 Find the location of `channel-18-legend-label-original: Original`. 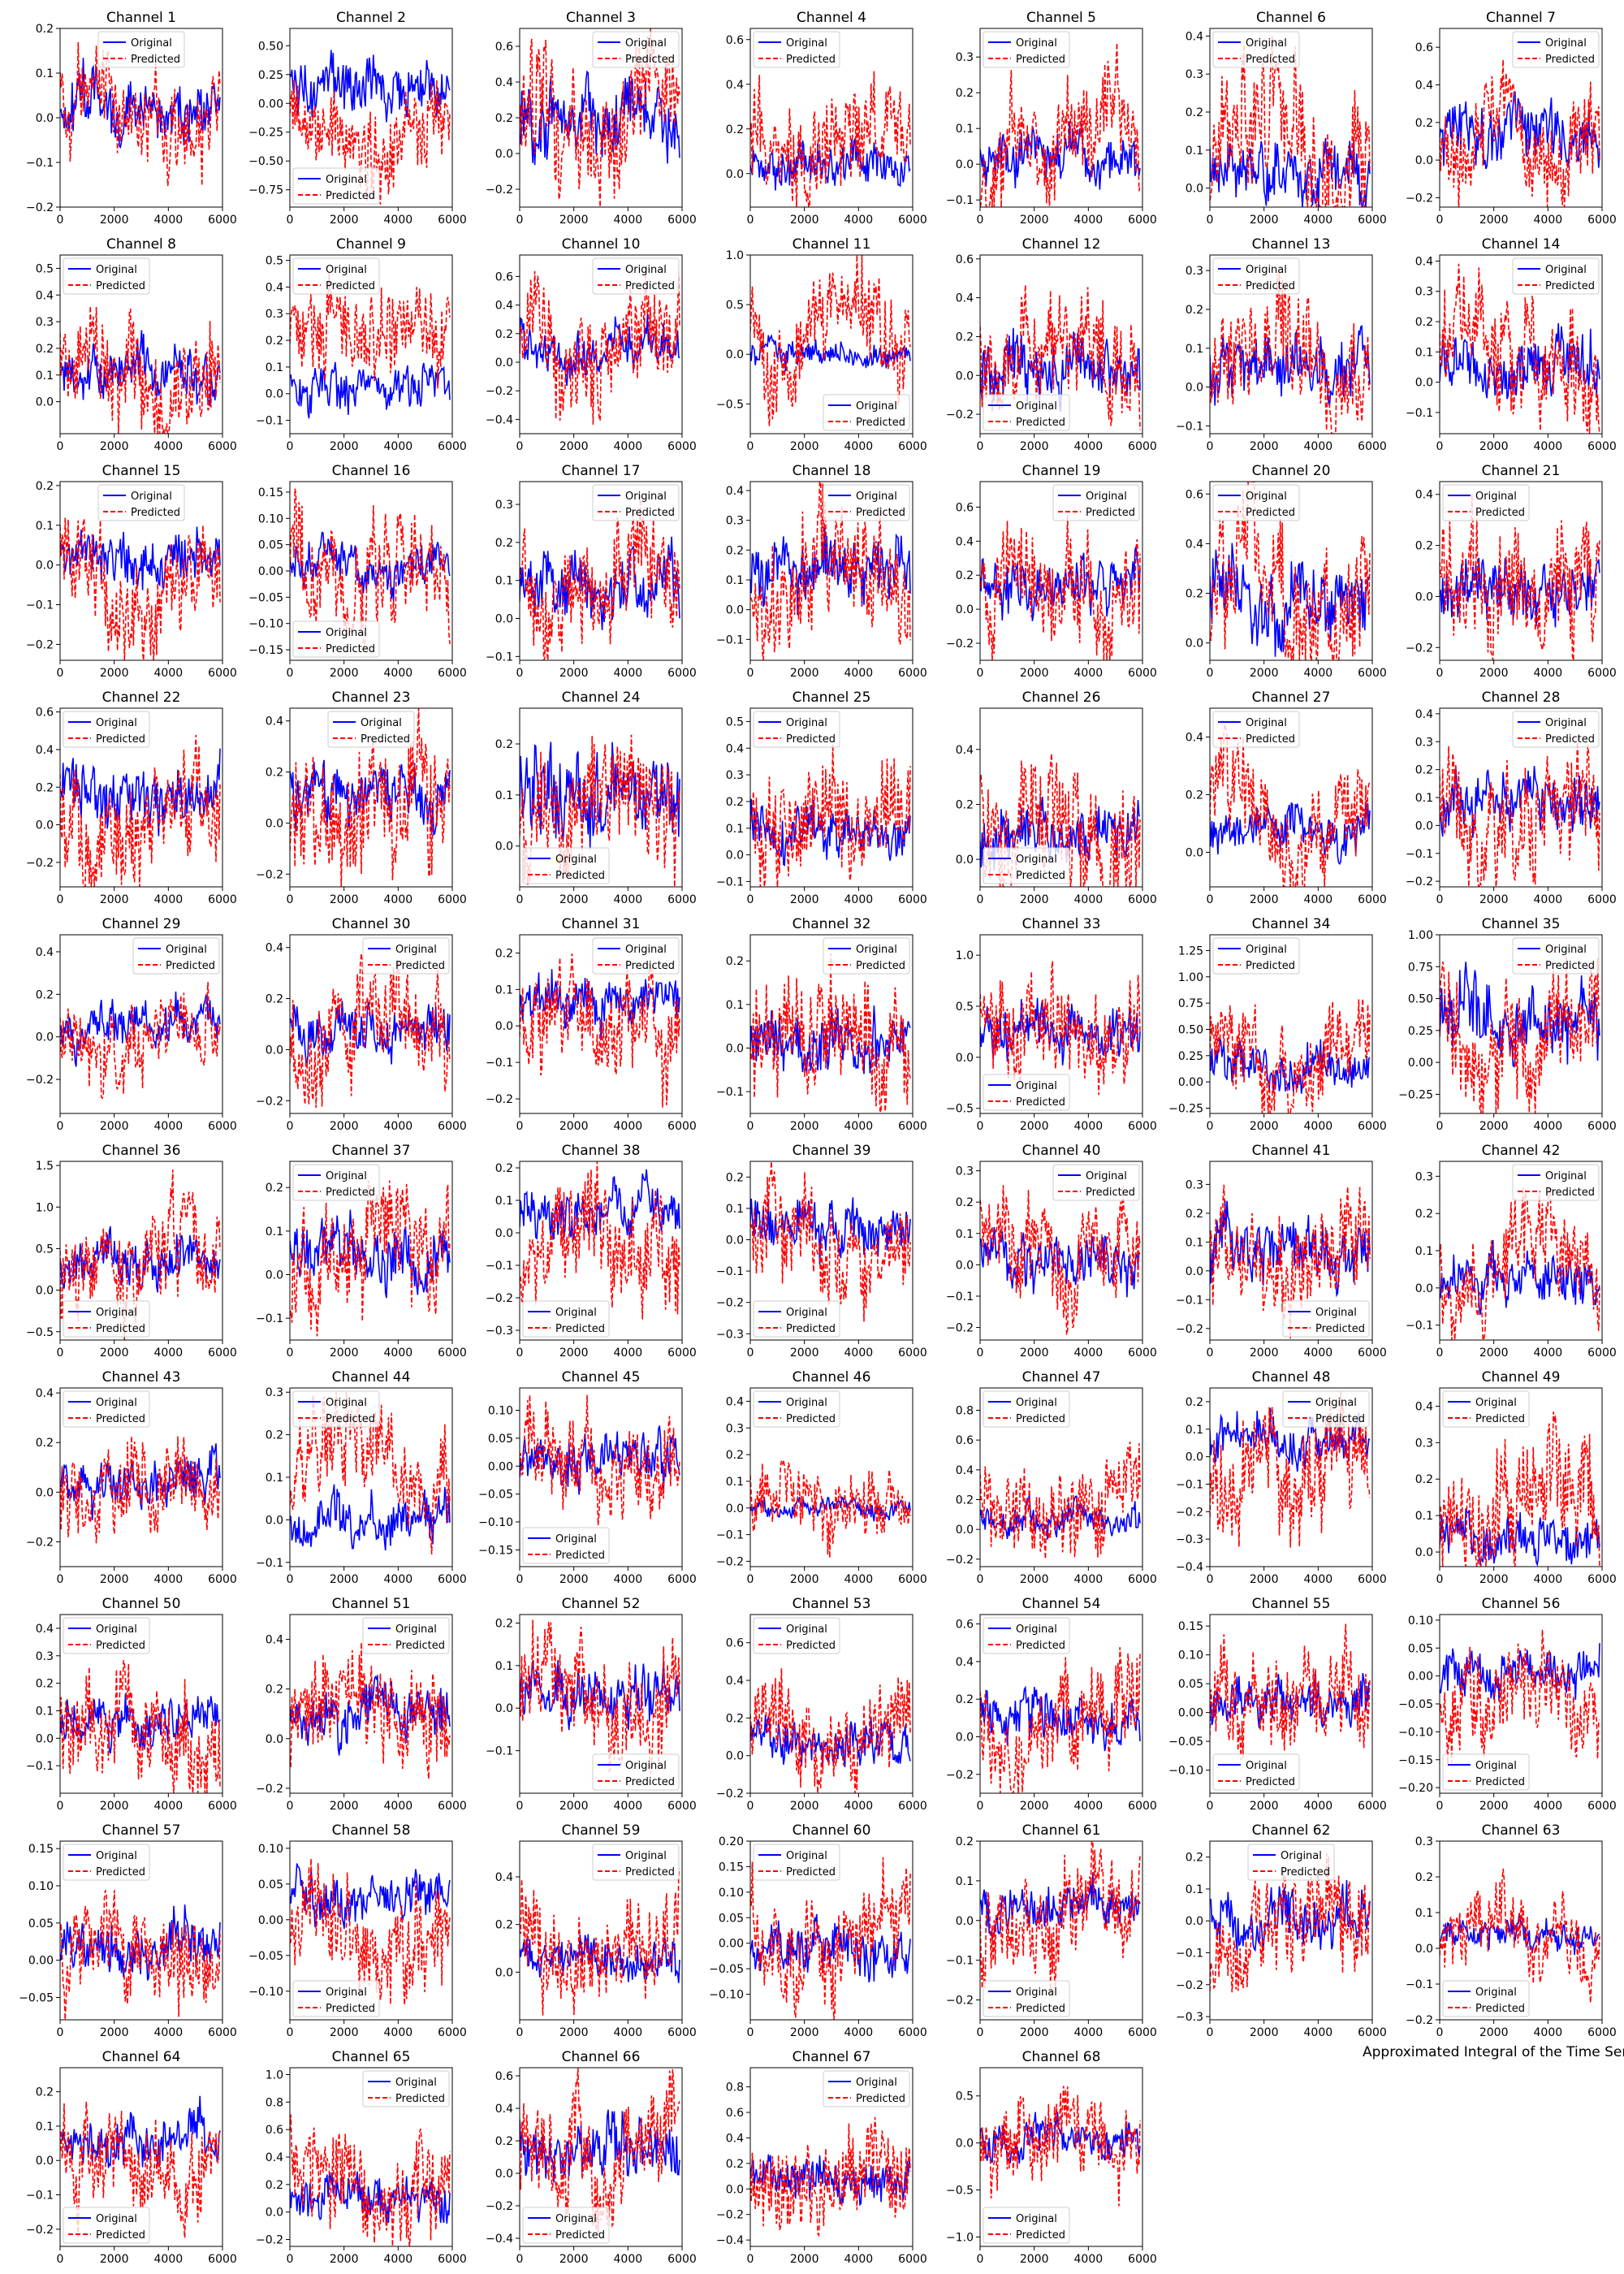

channel-18-legend-label-original: Original is located at coordinates (877, 497).